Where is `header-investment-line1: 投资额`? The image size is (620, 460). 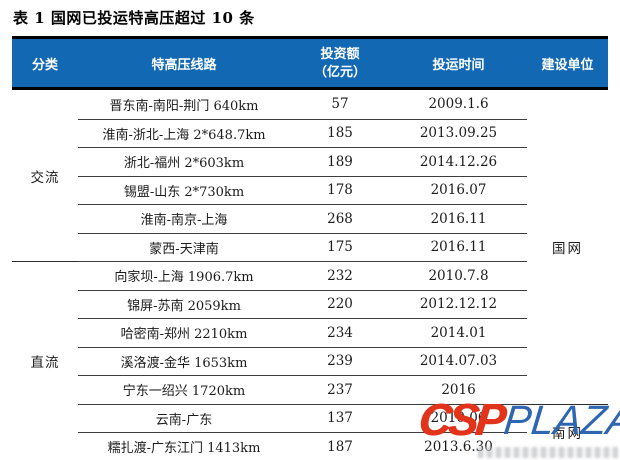
header-investment-line1: 投资额 is located at coordinates (340, 54).